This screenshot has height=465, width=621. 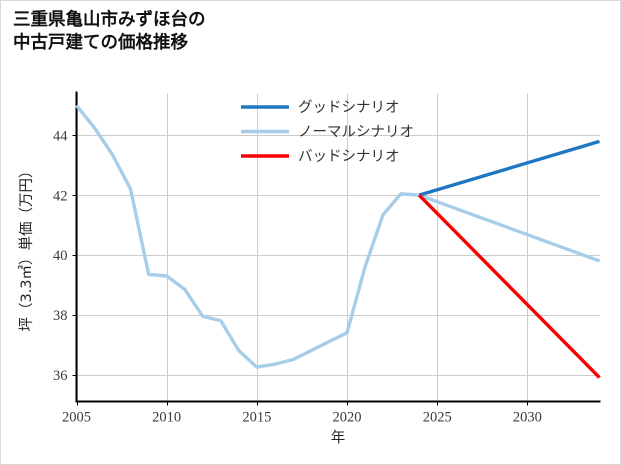 I want to click on x-axis-tick-labels: 2005 2010 2015 2020 2025 2030, so click(x=302, y=418).